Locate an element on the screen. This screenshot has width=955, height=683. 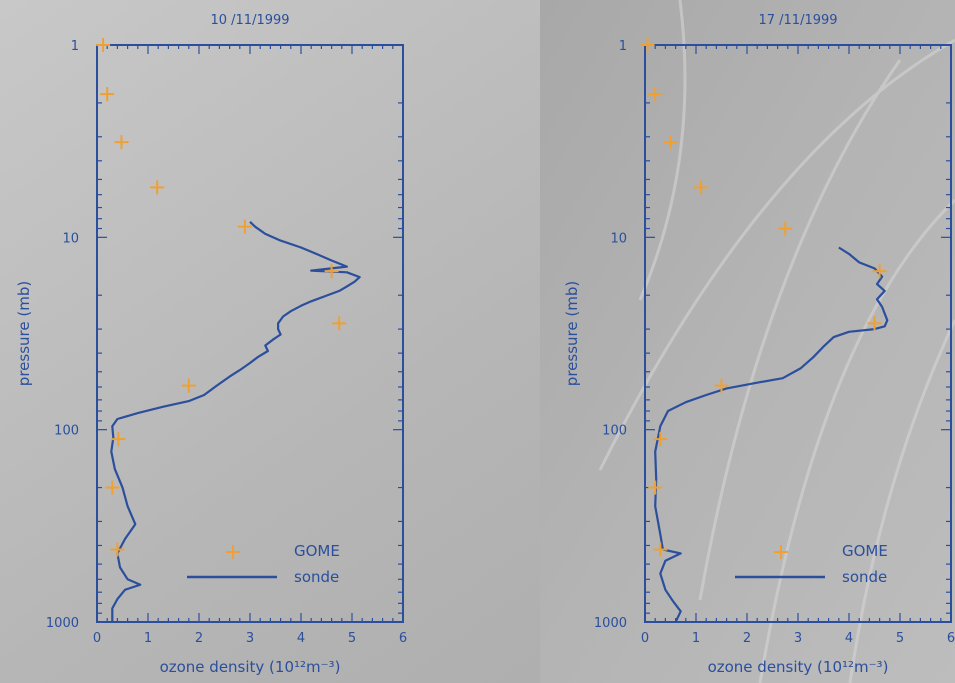
chart-title: 10 /11/1999 is located at coordinates (249, 20).